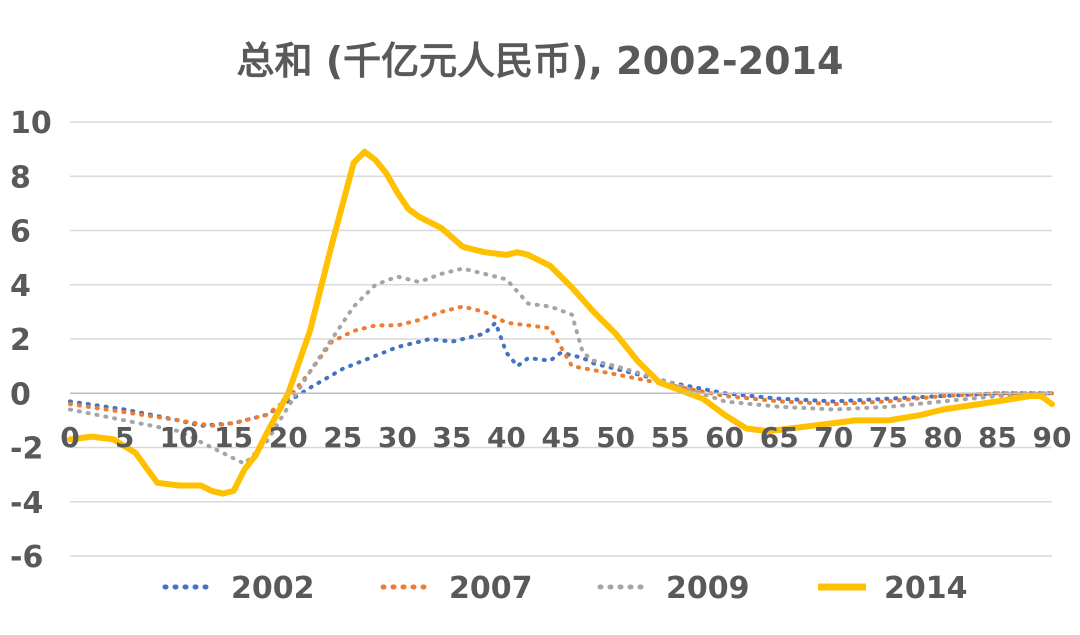 Image resolution: width=1080 pixels, height=635 pixels. Describe the element at coordinates (540, 61) in the screenshot. I see `chart-title: 总和 (千亿元人民币), 2002-2014` at that location.